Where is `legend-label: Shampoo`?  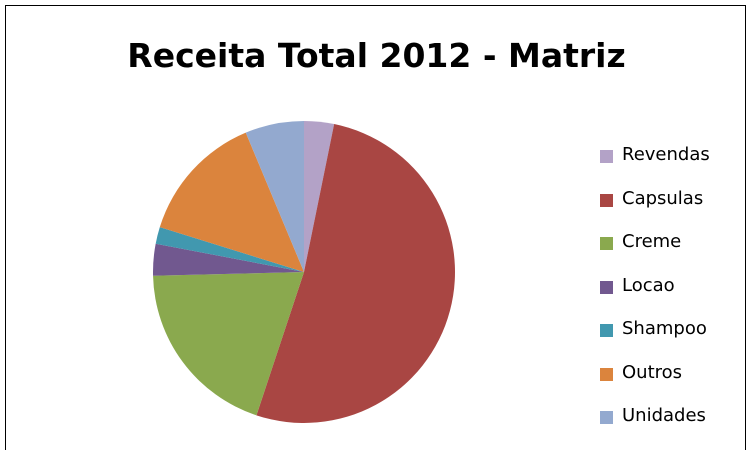 legend-label: Shampoo is located at coordinates (664, 328).